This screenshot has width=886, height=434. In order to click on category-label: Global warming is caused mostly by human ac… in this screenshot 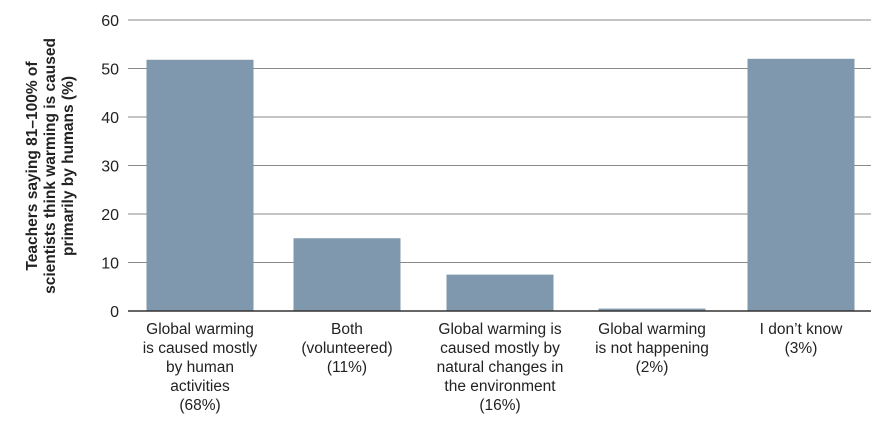, I will do `click(200, 367)`.